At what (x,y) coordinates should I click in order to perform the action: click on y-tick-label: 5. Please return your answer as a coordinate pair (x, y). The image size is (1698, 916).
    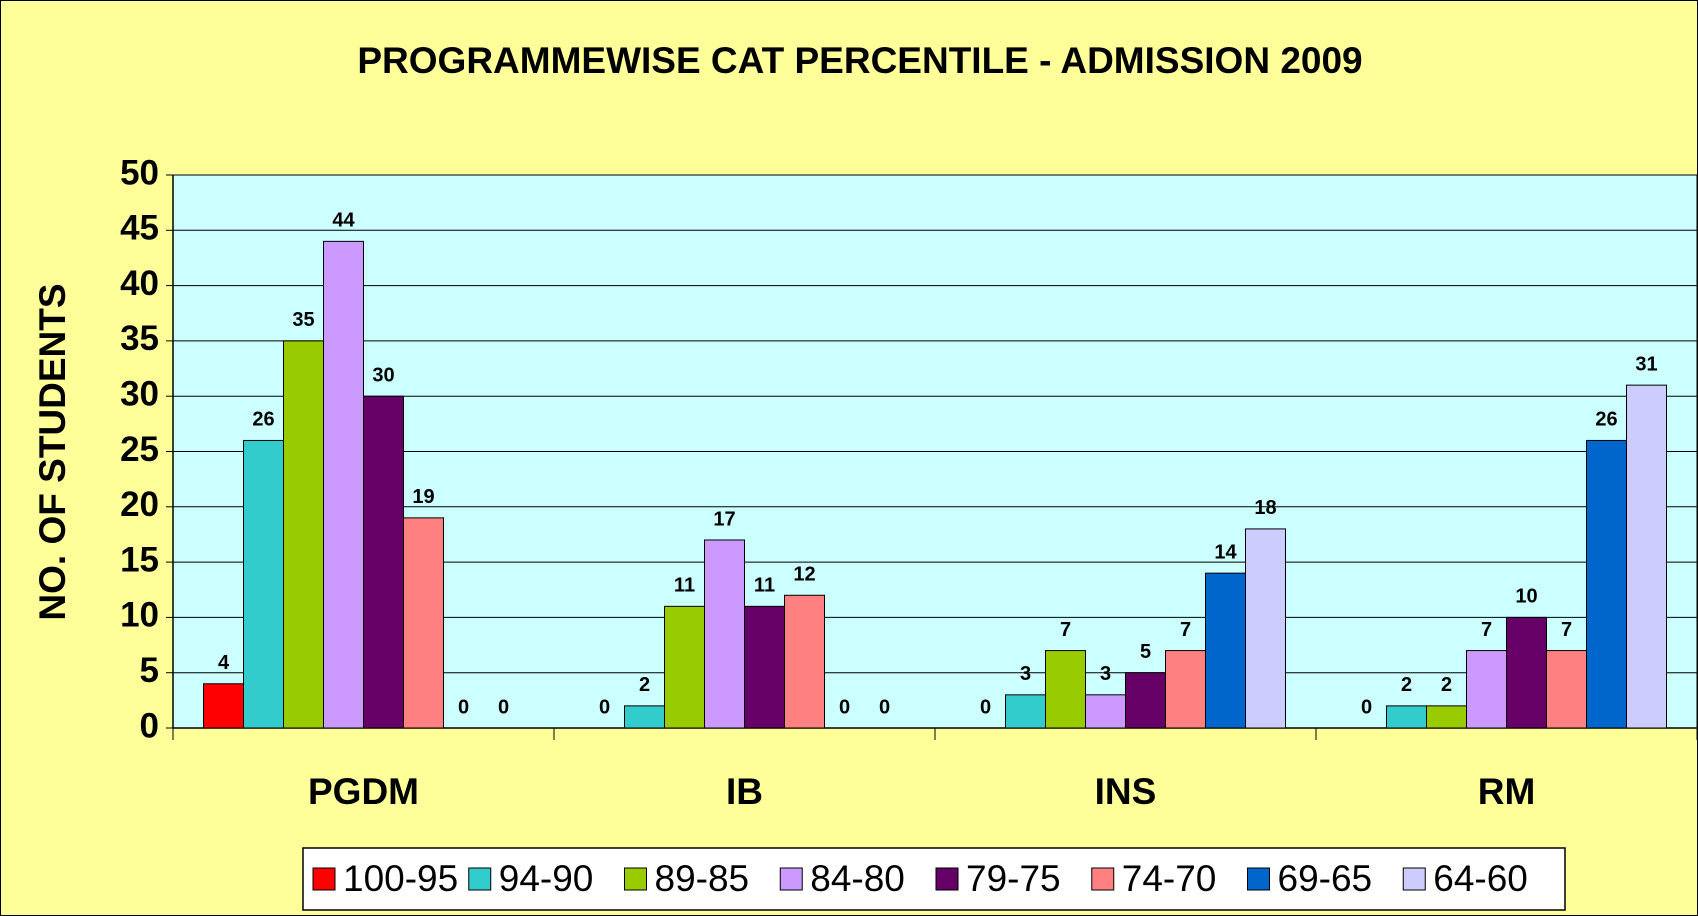
    Looking at the image, I should click on (149, 670).